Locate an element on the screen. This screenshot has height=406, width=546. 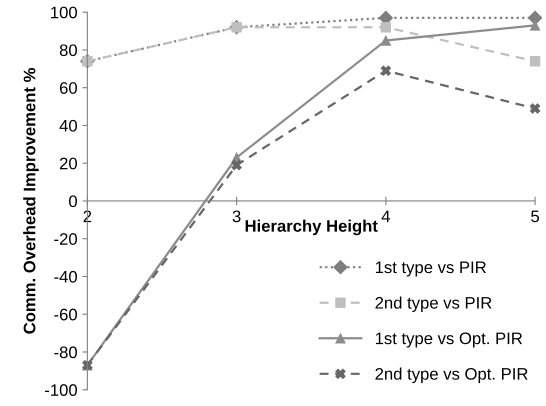
y-tick-label: 100 is located at coordinates (64, 12).